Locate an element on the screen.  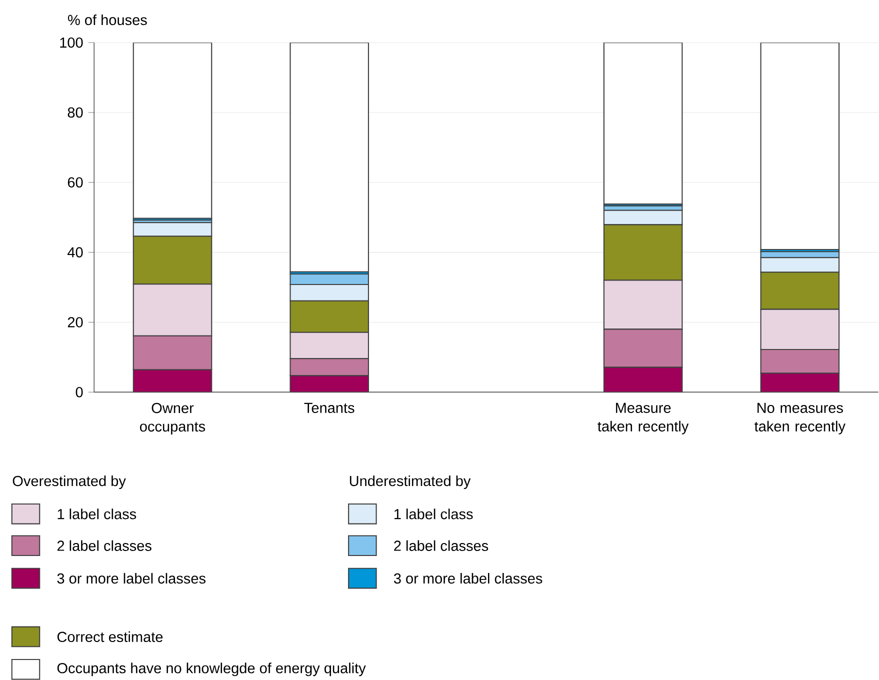
text: Underestimated by is located at coordinates (410, 483).